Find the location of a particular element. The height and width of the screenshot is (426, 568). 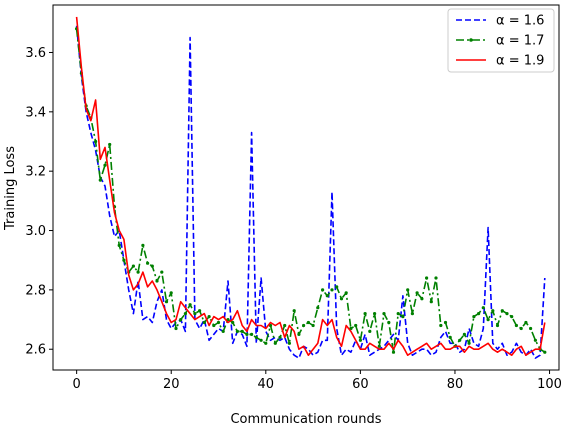

y-axis-ticks: 2.6 2.8 3.0 3.2 3.4 3.6 is located at coordinates (39, 202).